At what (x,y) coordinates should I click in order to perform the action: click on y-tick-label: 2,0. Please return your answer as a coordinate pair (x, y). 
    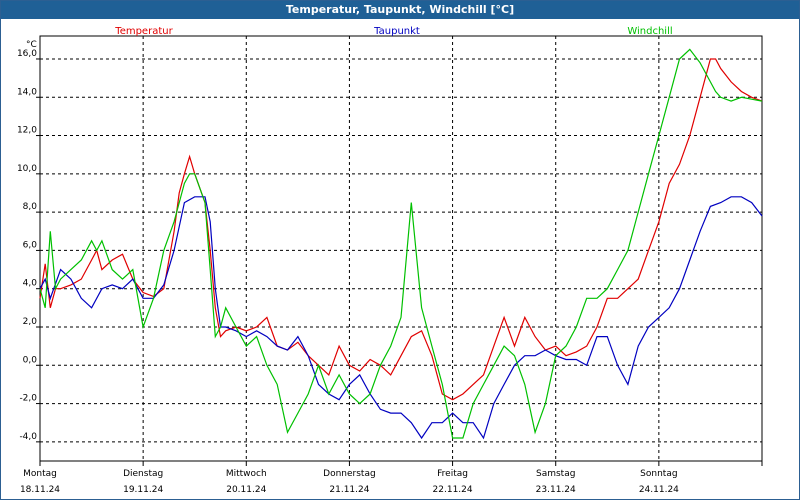
    Looking at the image, I should click on (30, 322).